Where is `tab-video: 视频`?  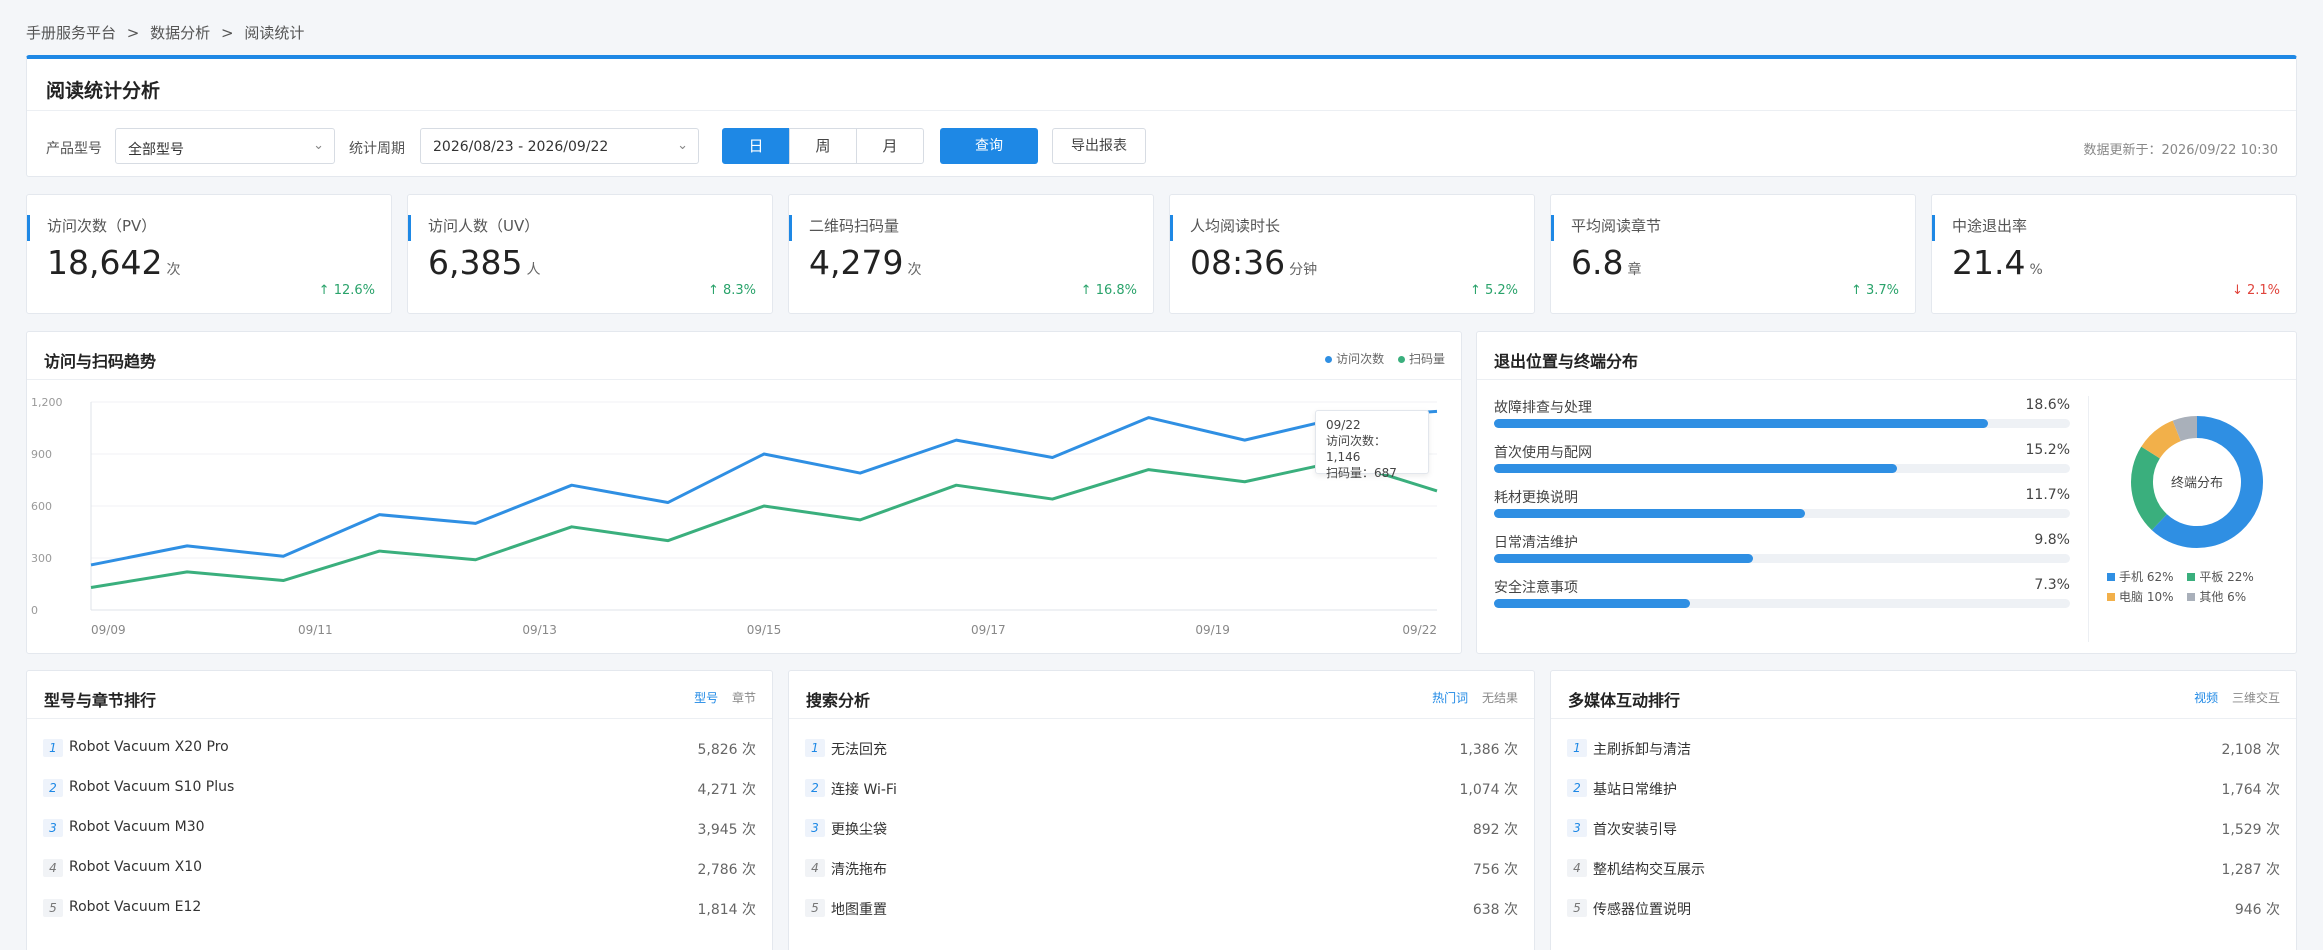 tab-video: 视频 is located at coordinates (2206, 698).